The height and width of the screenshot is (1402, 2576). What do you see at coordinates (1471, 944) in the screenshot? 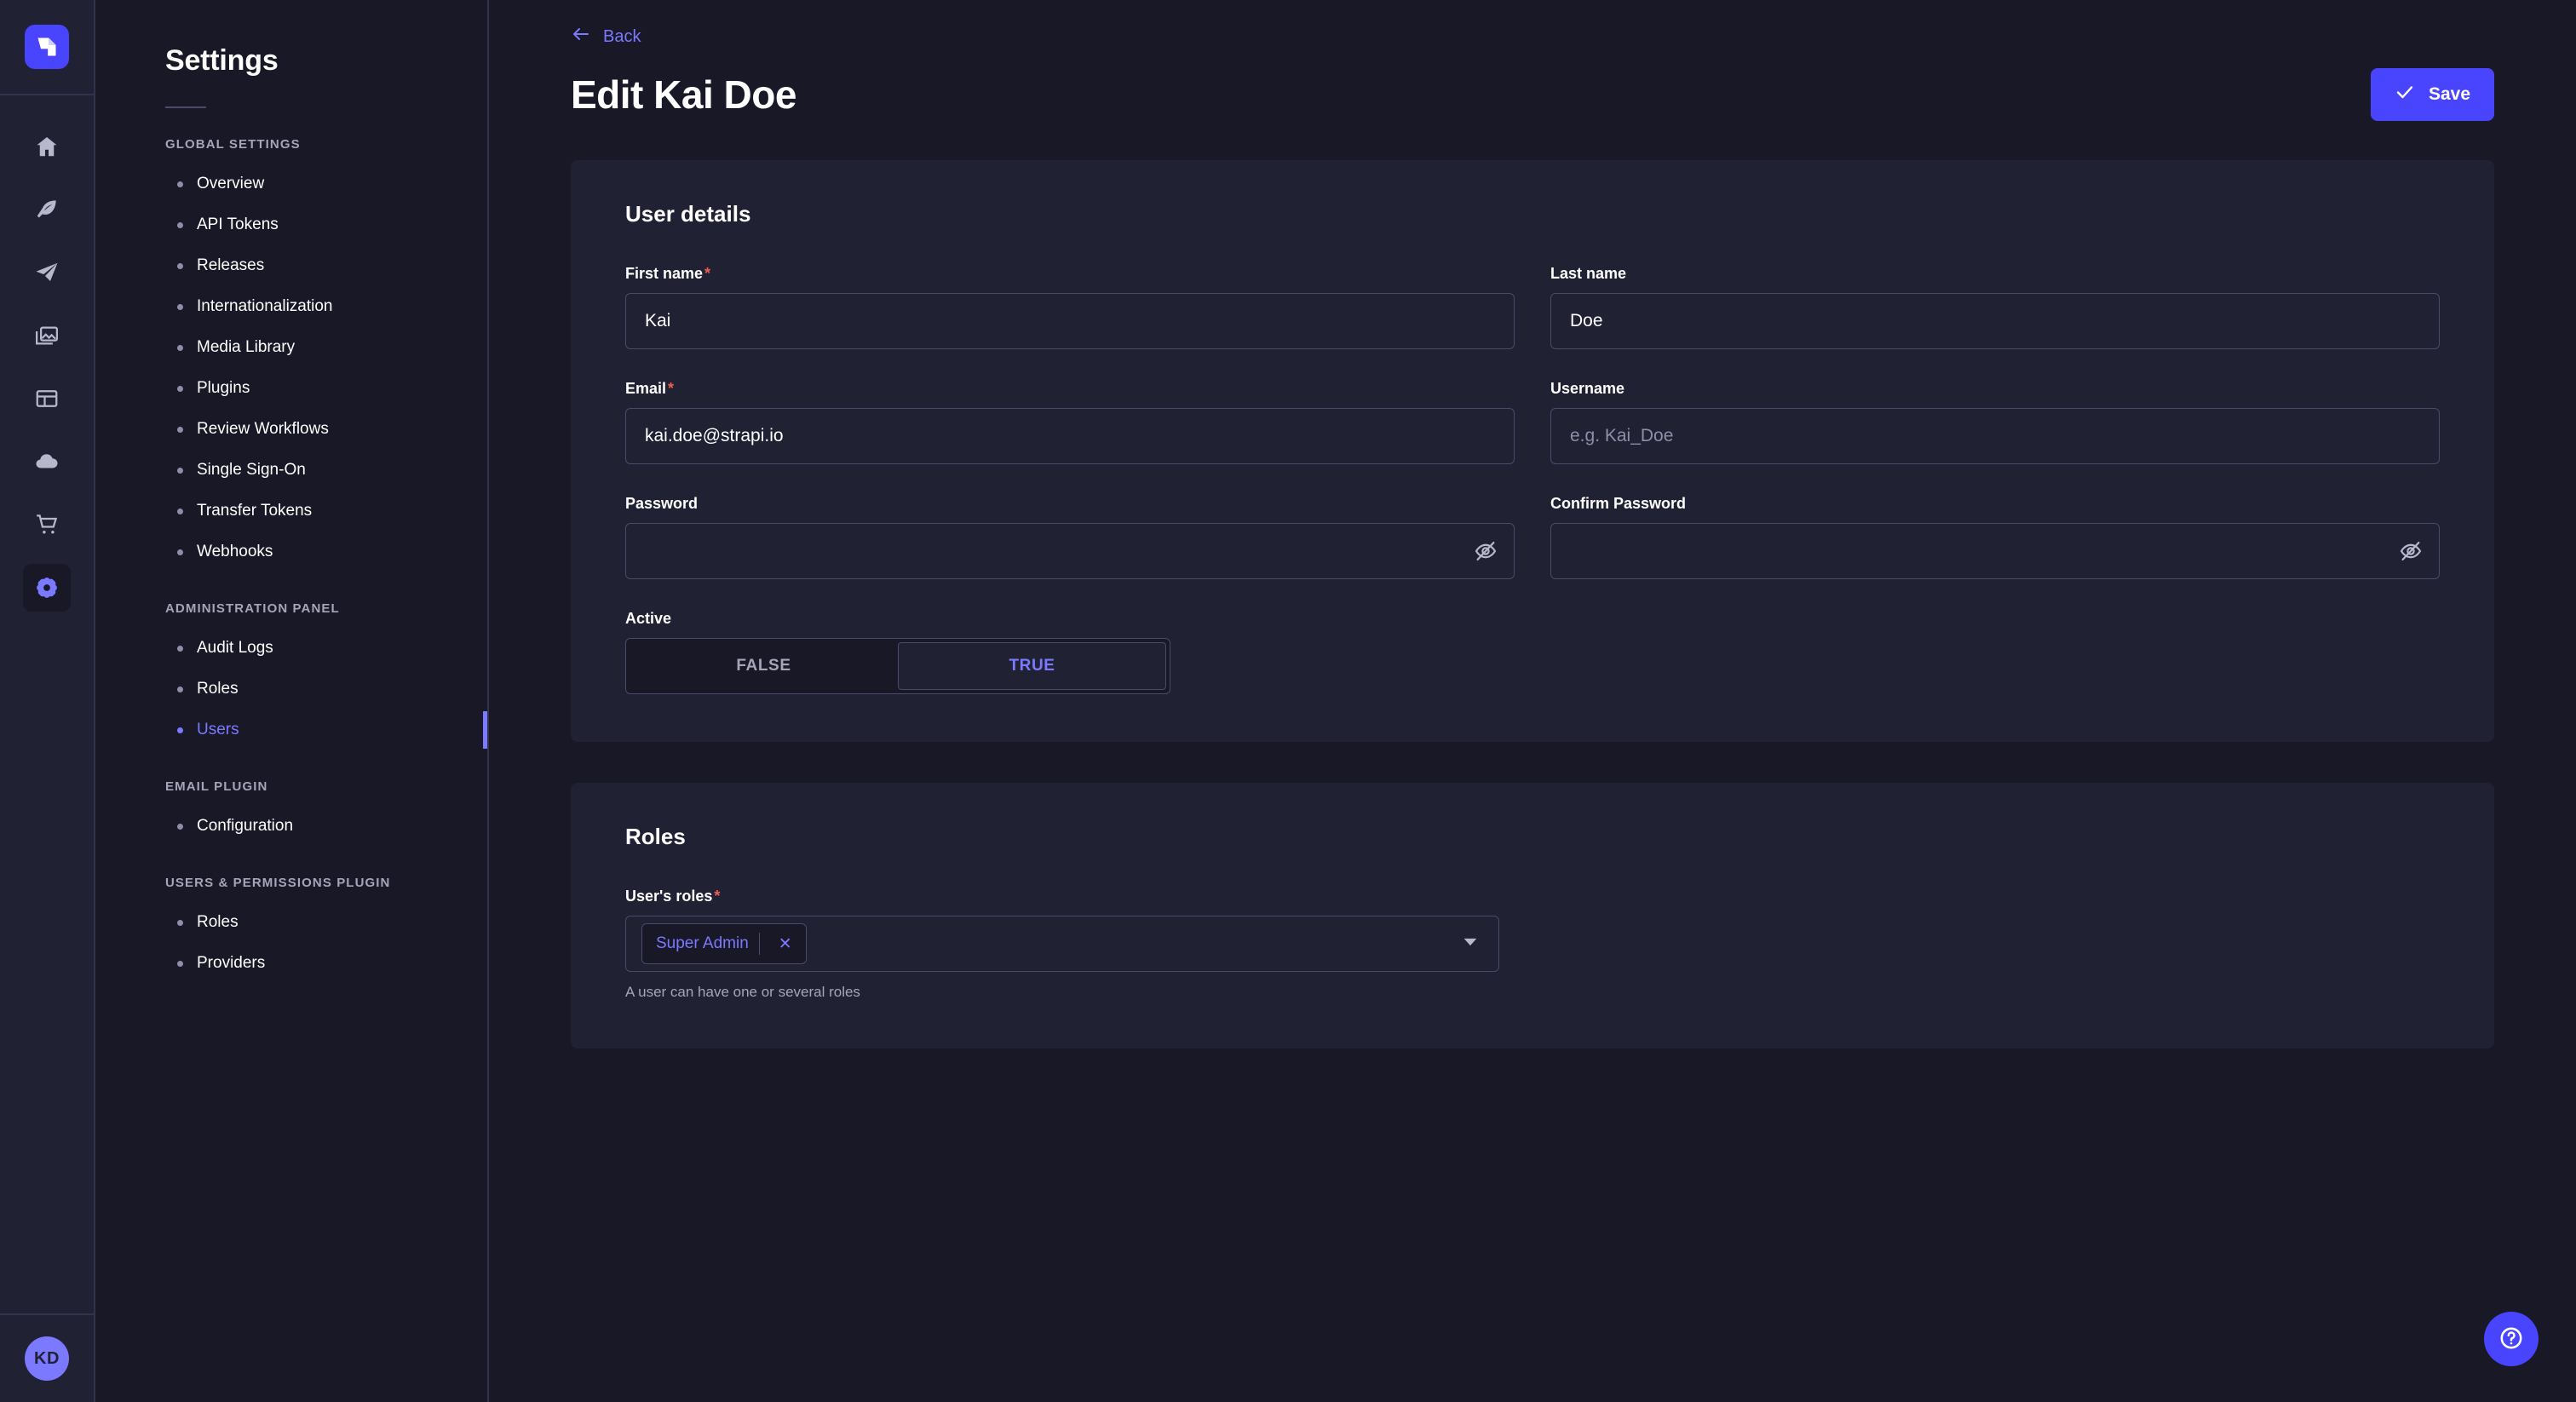
I see `chevron-down-icon` at bounding box center [1471, 944].